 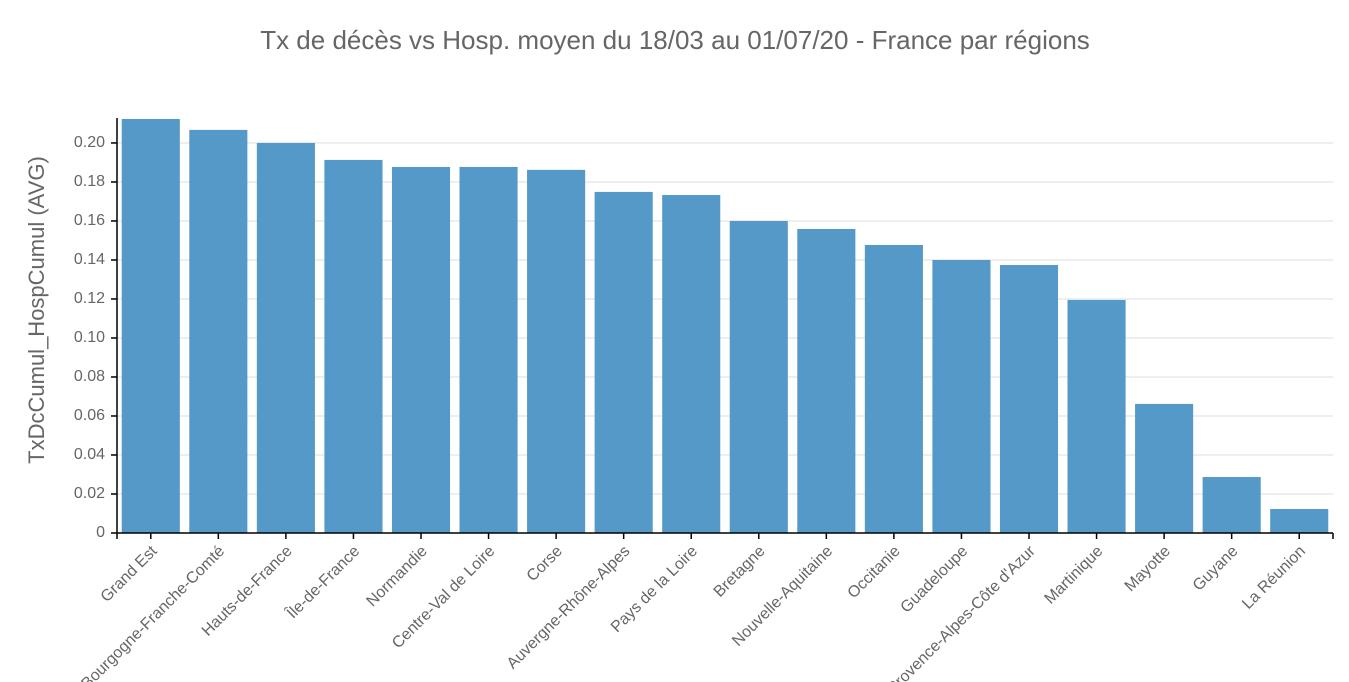 What do you see at coordinates (1074, 575) in the screenshot?
I see `x-tick-label: Martinique` at bounding box center [1074, 575].